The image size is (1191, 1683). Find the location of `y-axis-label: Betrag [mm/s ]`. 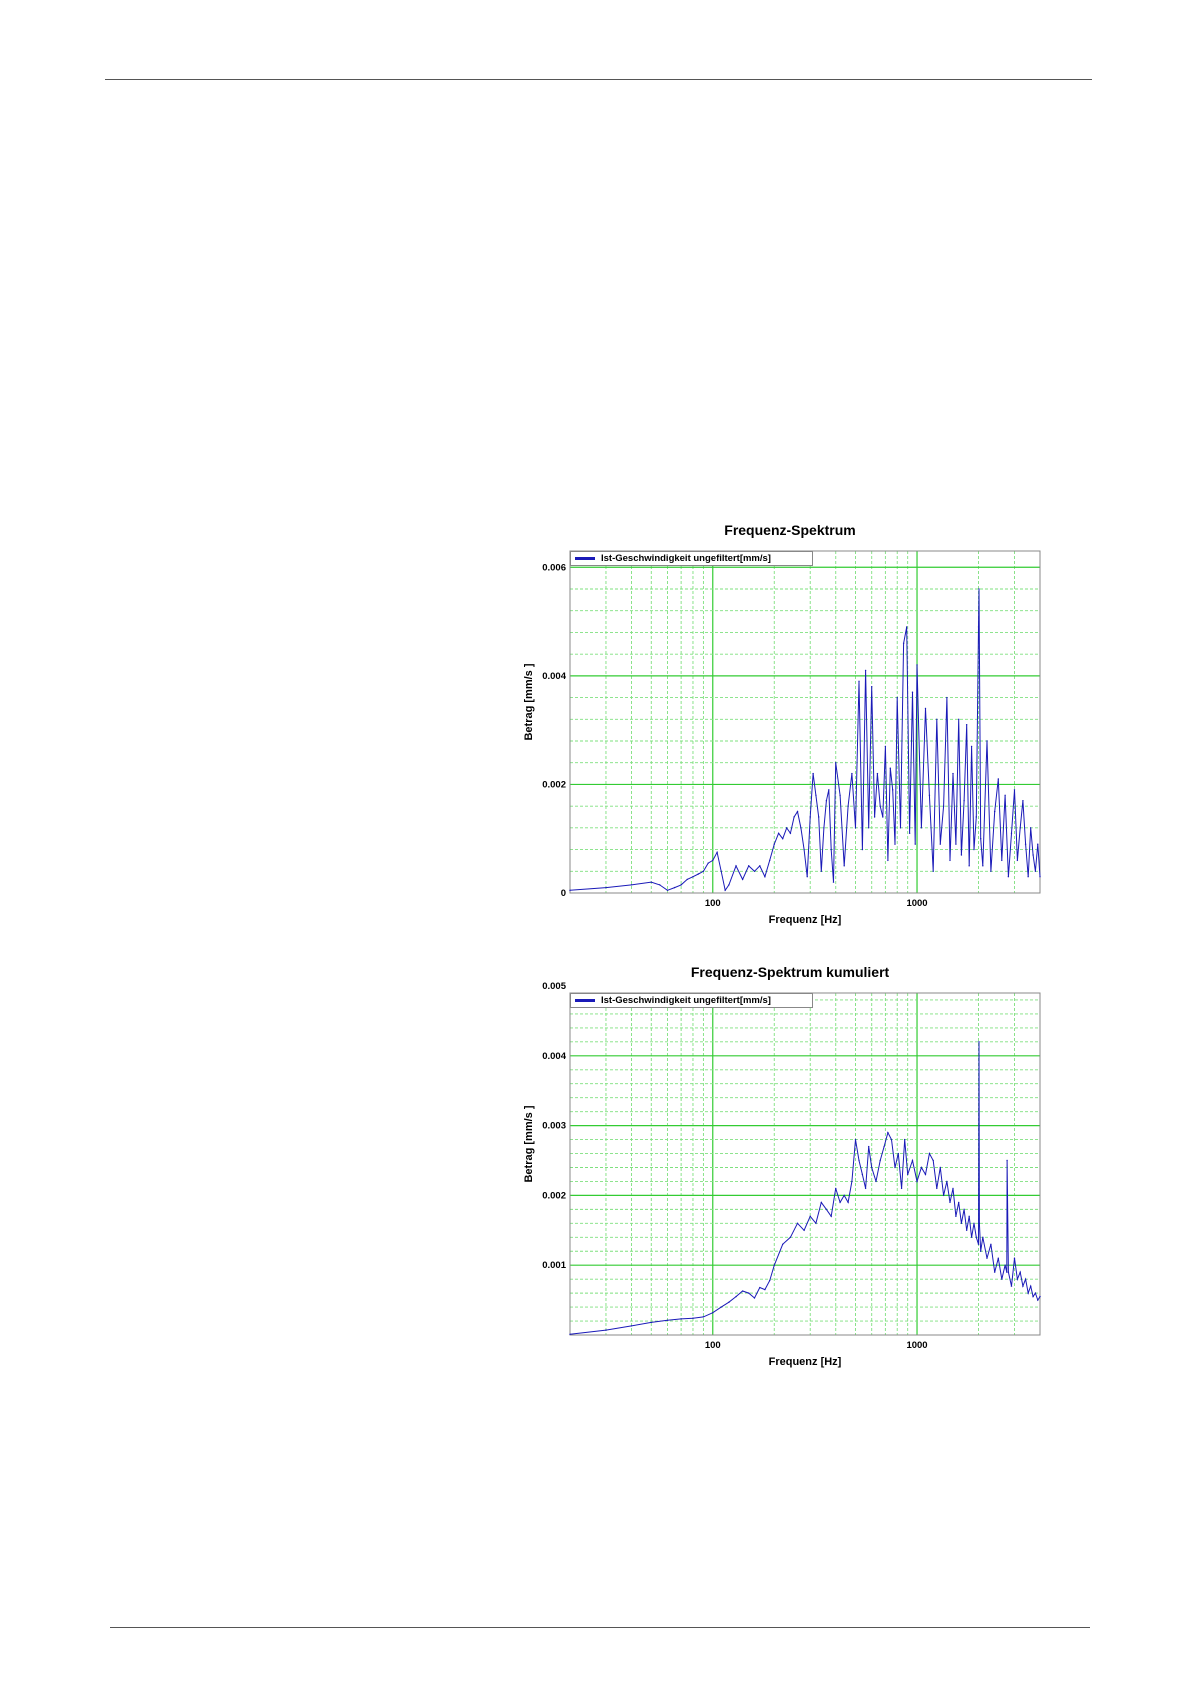

y-axis-label: Betrag [mm/s ] is located at coordinates (529, 701).